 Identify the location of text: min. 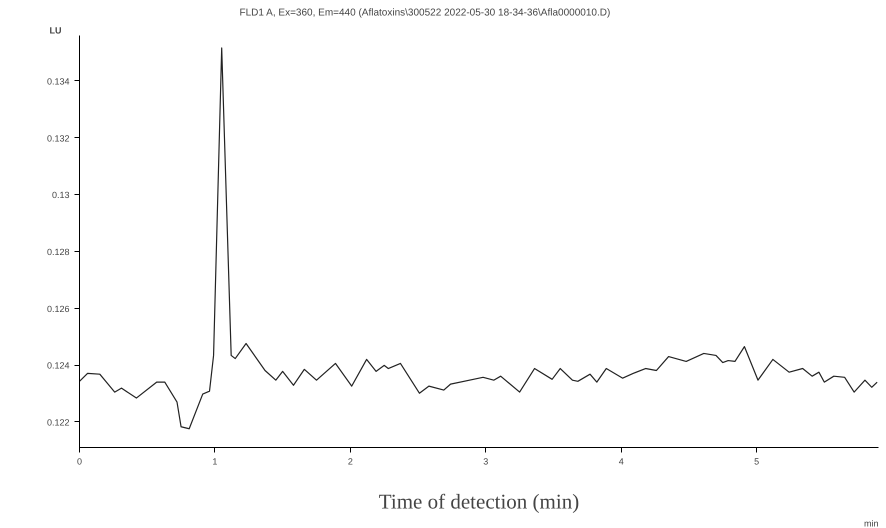
(871, 523).